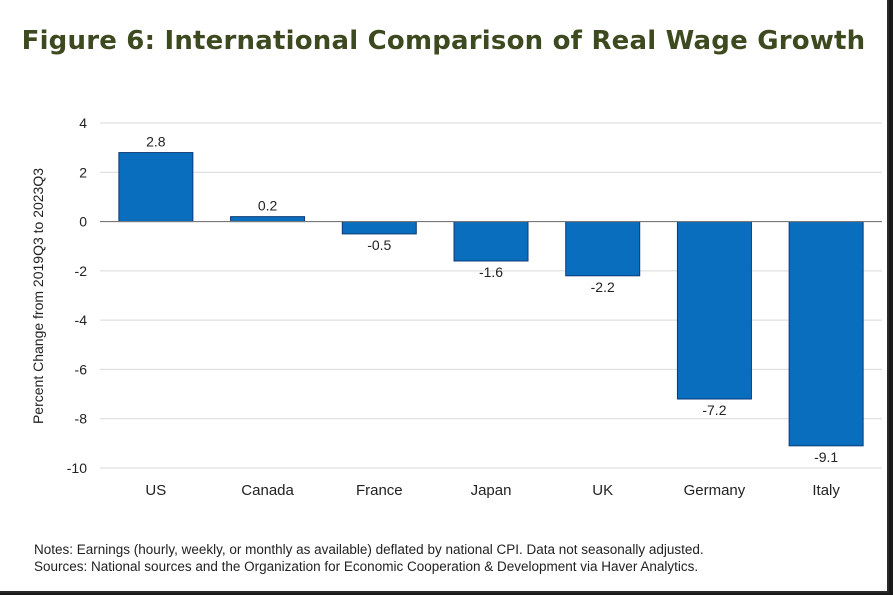 The width and height of the screenshot is (893, 595). What do you see at coordinates (83, 222) in the screenshot?
I see `y-tick-label: 0` at bounding box center [83, 222].